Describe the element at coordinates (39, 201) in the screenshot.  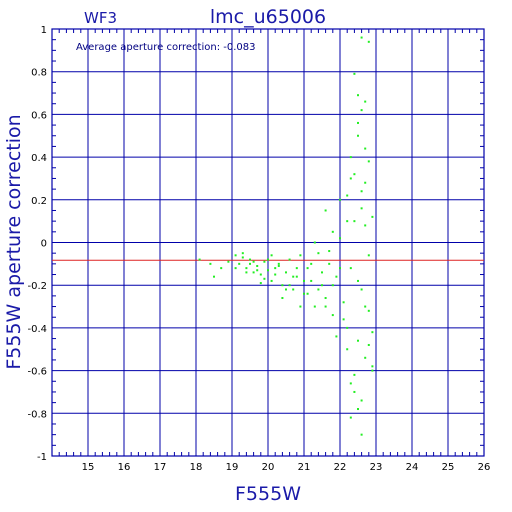
I see `y-tick-label: 0.2` at that location.